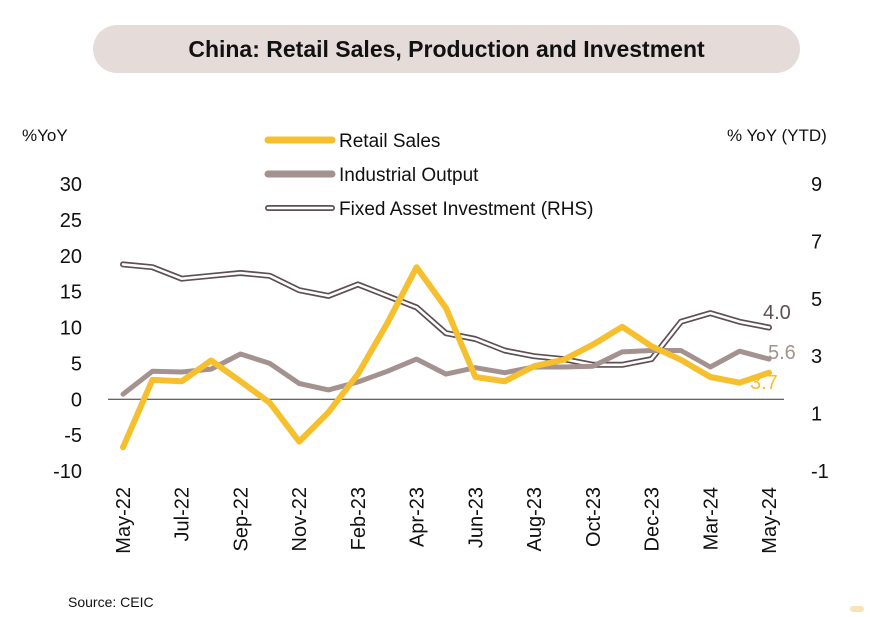 The image size is (870, 617). What do you see at coordinates (777, 135) in the screenshot?
I see `right-axis-label: % YoY (YTD)` at bounding box center [777, 135].